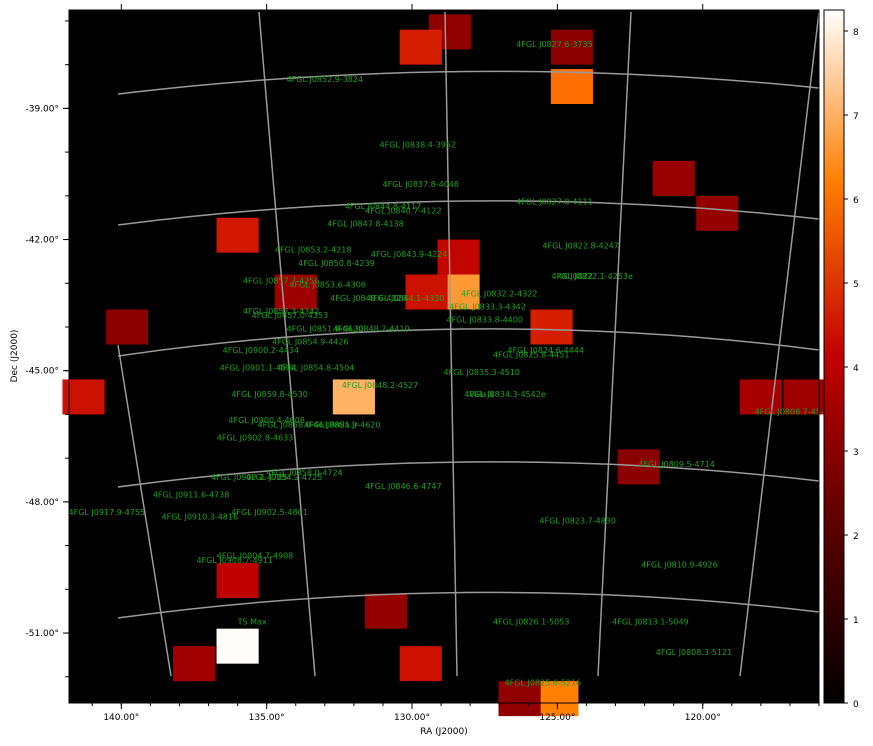 The width and height of the screenshot is (873, 746). What do you see at coordinates (694, 652) in the screenshot?
I see `source-label: 4FGL J0808.3-5121` at bounding box center [694, 652].